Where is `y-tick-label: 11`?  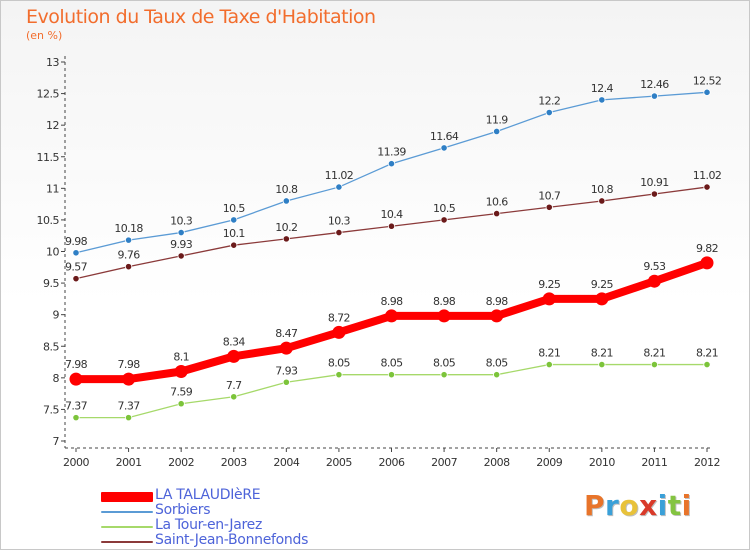
y-tick-label: 11 is located at coordinates (52, 188).